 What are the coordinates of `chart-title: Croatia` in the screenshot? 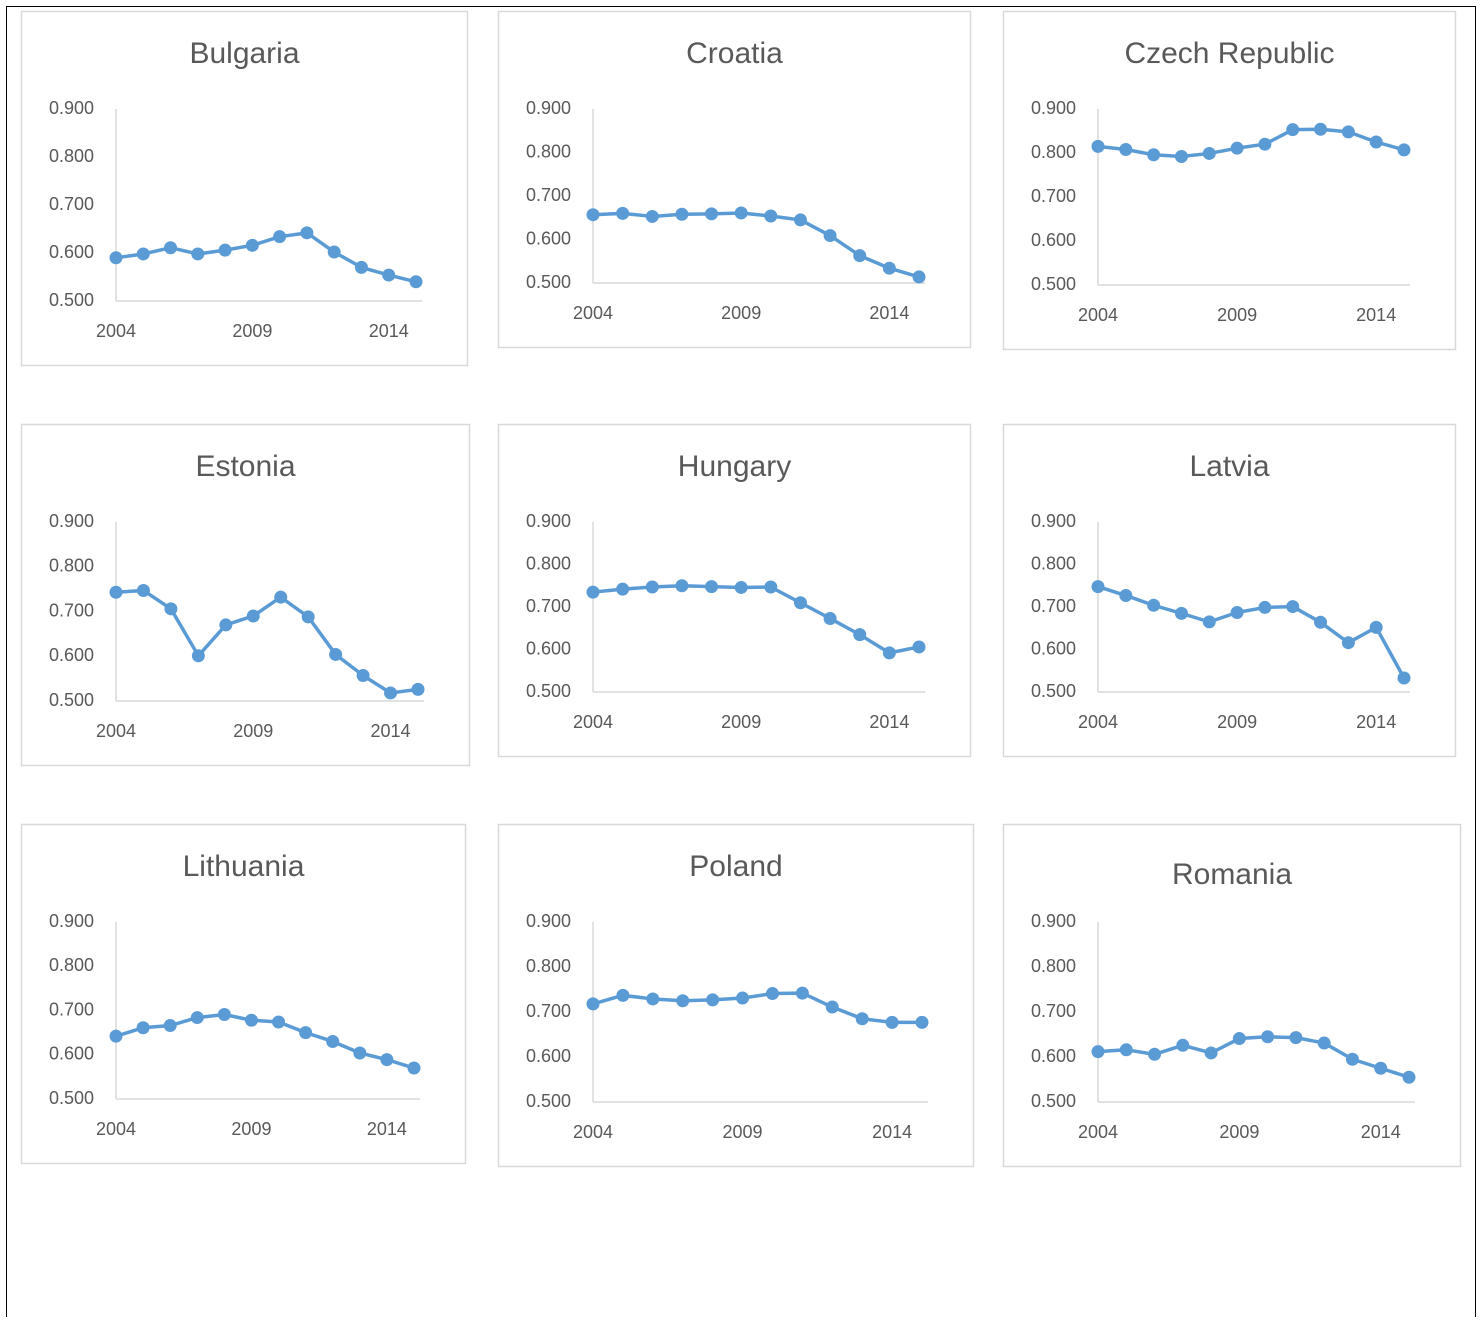 It's located at (734, 53).